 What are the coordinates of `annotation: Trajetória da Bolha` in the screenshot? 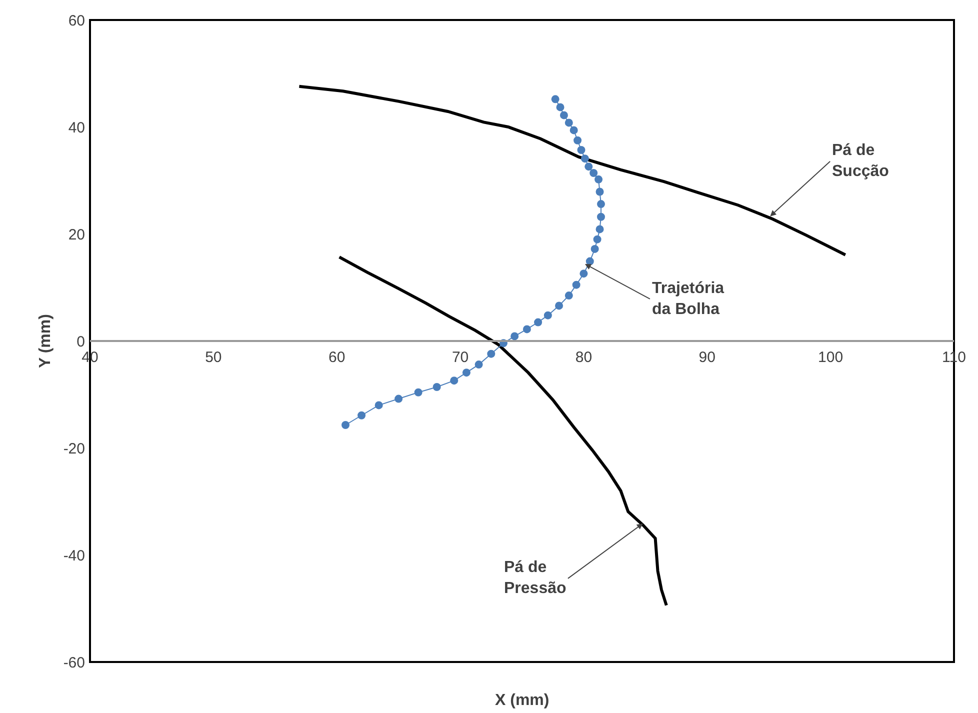 It's located at (688, 299).